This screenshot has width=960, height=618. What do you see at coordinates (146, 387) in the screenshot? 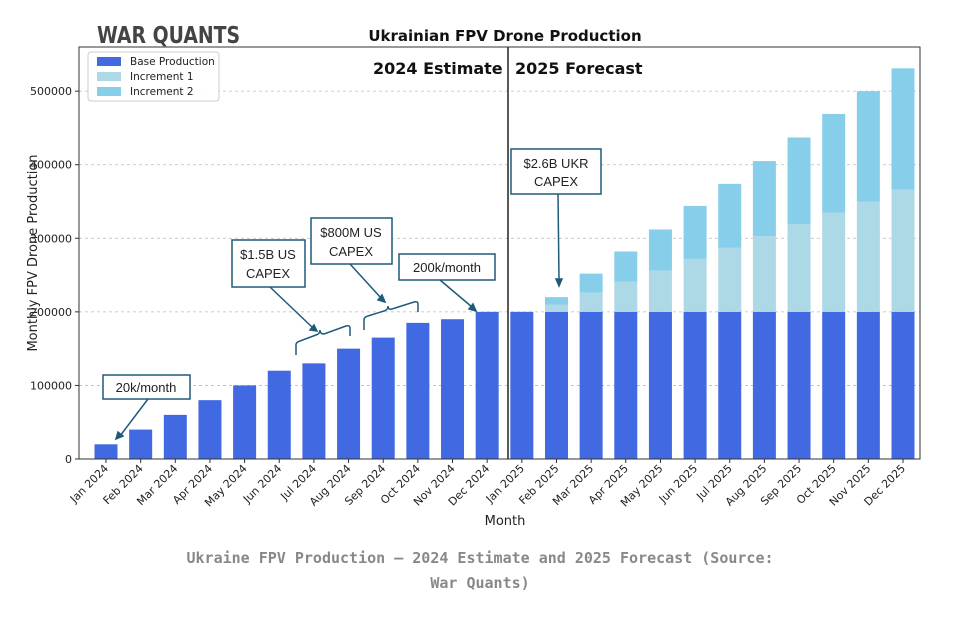
I see `annotation-20k: 20k/month` at bounding box center [146, 387].